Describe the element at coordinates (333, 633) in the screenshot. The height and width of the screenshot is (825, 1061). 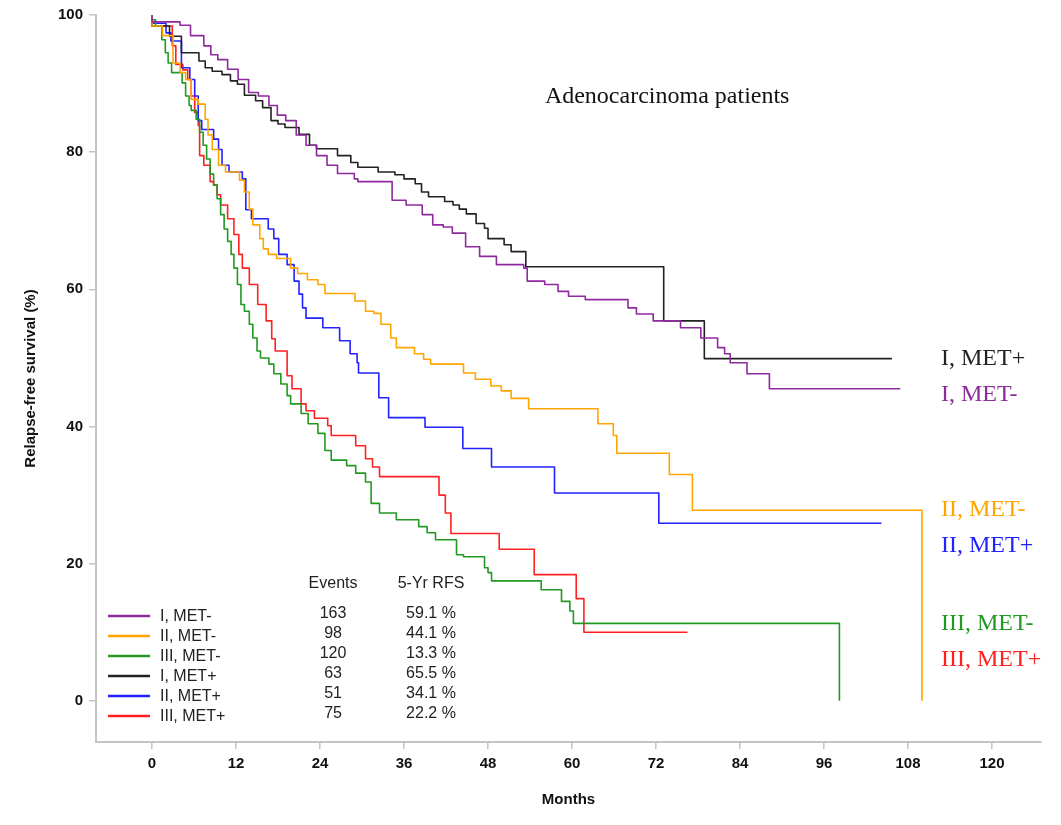
I see `annotation: 98` at that location.